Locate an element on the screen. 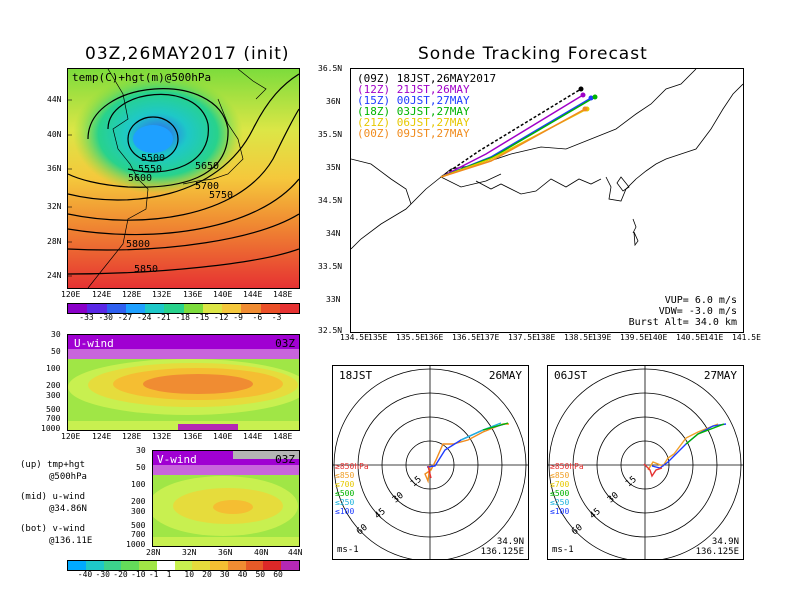  hodograph-06jst-svg is located at coordinates (645, 462).